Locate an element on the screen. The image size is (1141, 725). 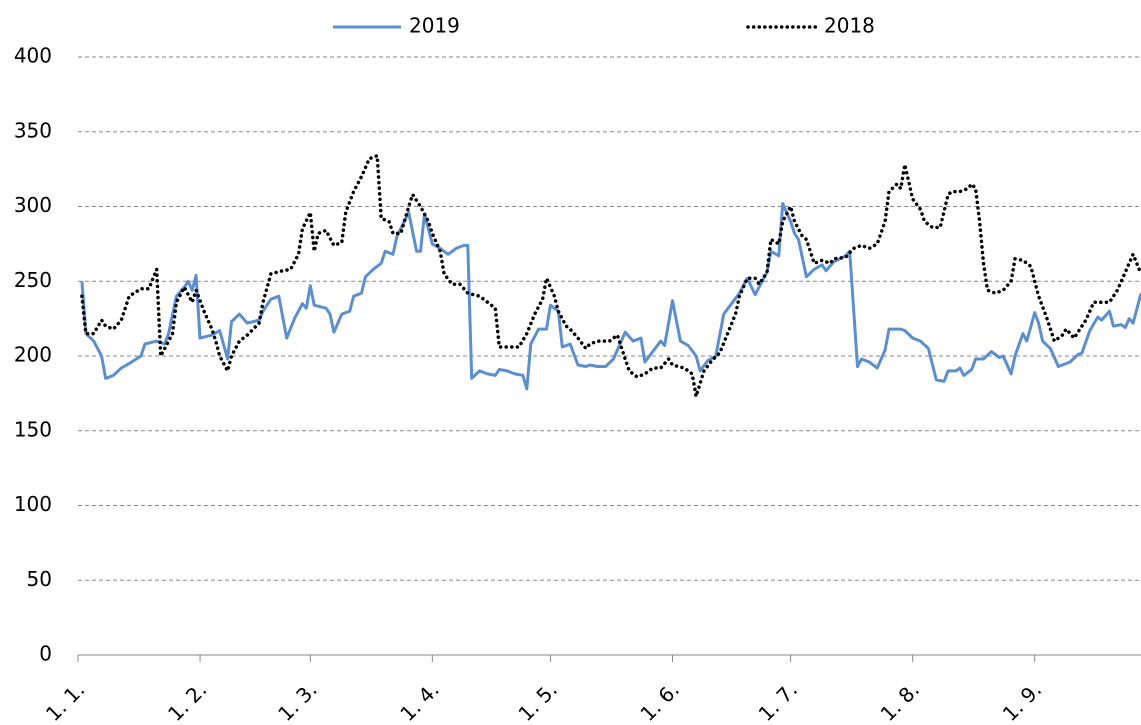
x-tick-label: 1. 1. is located at coordinates (65, 701).